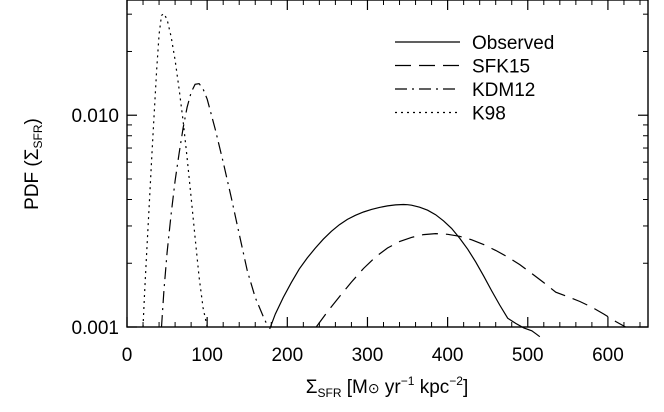 The image size is (664, 412). I want to click on legend-label-k98: K98, so click(489, 114).